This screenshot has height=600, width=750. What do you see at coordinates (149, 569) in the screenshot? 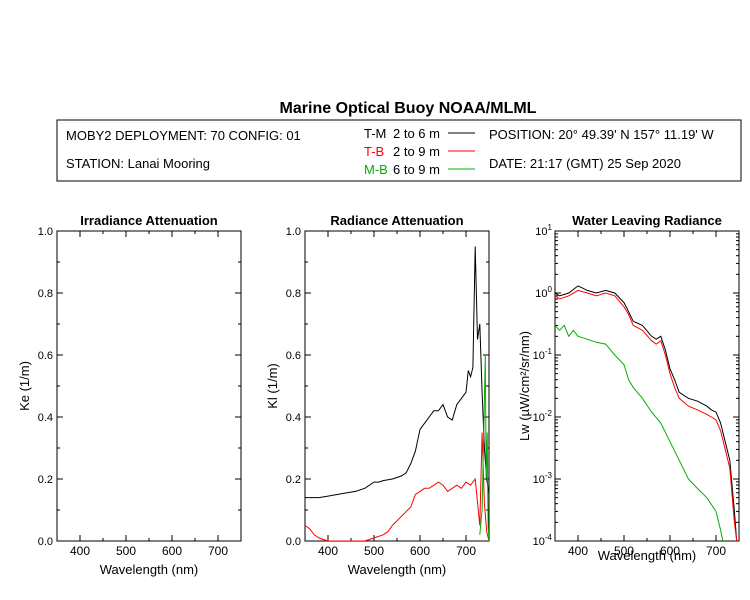
I see `x-axis-label-1: Wavelength (nm)` at bounding box center [149, 569].